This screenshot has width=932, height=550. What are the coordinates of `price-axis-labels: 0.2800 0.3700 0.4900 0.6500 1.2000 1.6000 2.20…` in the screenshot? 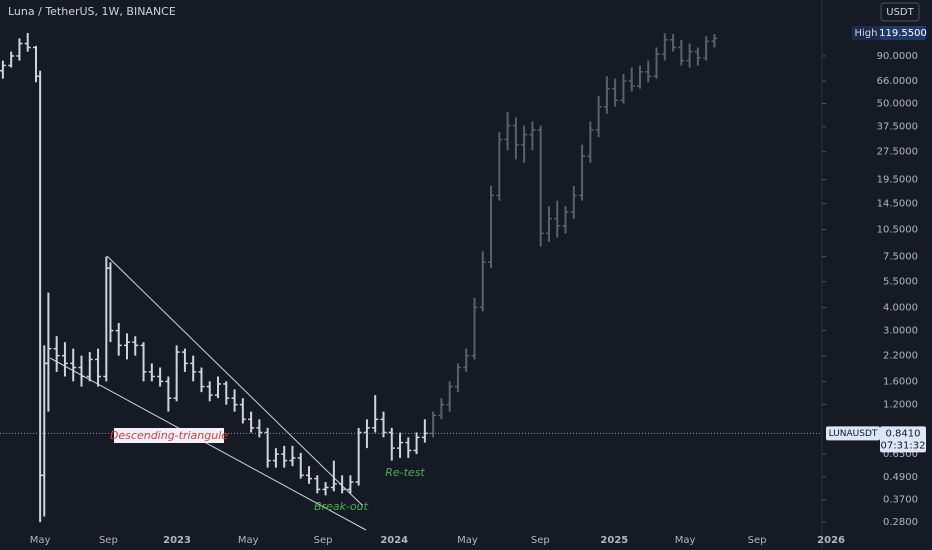 It's located at (870, 289).